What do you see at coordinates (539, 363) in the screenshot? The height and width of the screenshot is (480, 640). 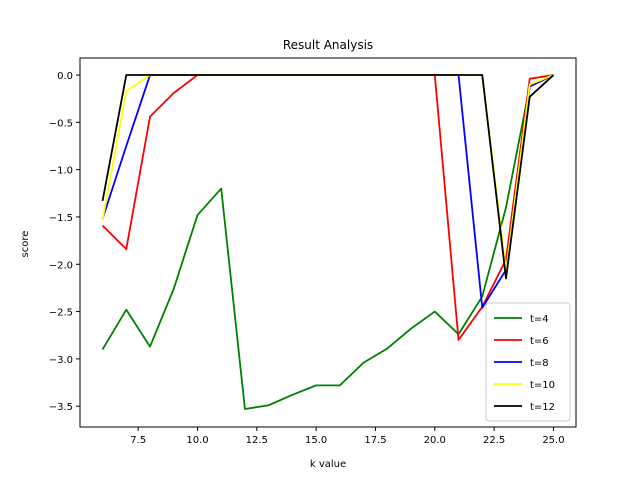 I see `legend-label: t=8` at bounding box center [539, 363].